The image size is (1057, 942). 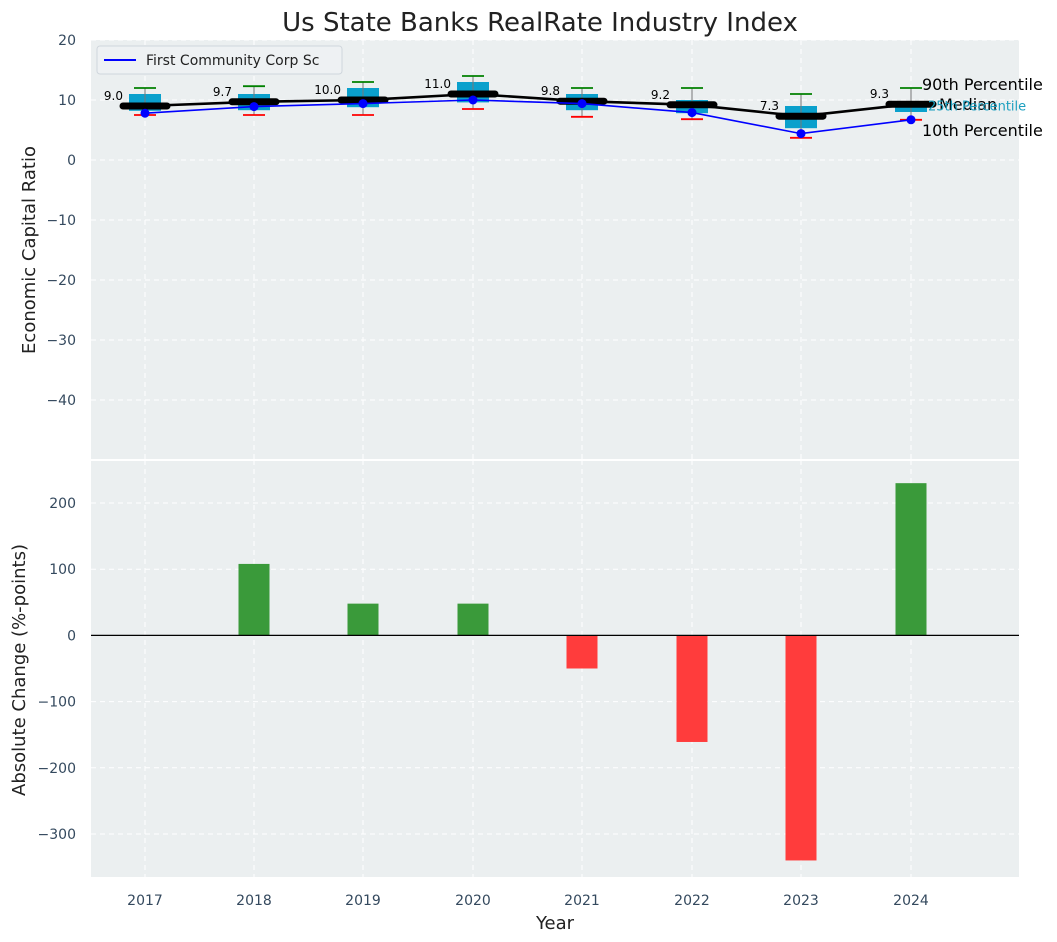 What do you see at coordinates (71, 161) in the screenshot?
I see `top-y-tick-label: 0` at bounding box center [71, 161].